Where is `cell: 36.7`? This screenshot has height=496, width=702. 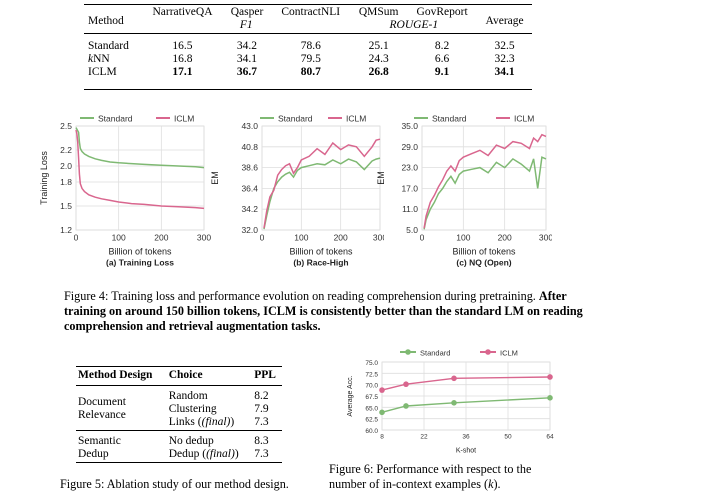
cell: 36.7 is located at coordinates (247, 72).